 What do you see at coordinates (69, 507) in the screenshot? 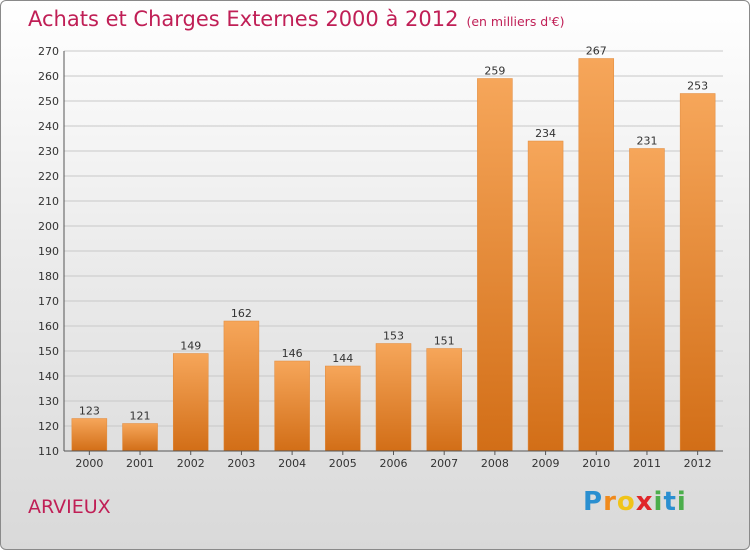
I see `place-name: ARVIEUX` at bounding box center [69, 507].